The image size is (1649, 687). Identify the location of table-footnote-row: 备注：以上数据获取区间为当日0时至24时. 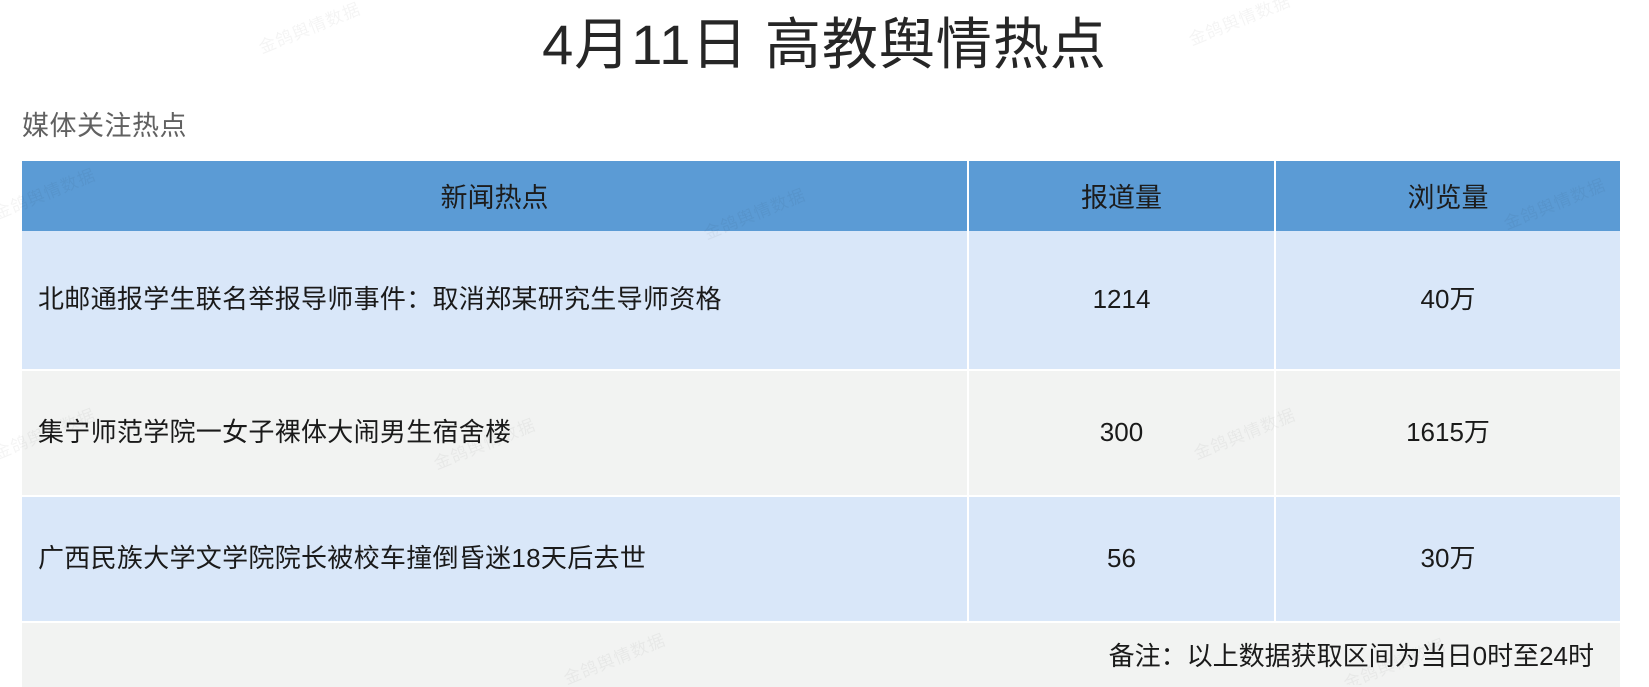
(821, 654).